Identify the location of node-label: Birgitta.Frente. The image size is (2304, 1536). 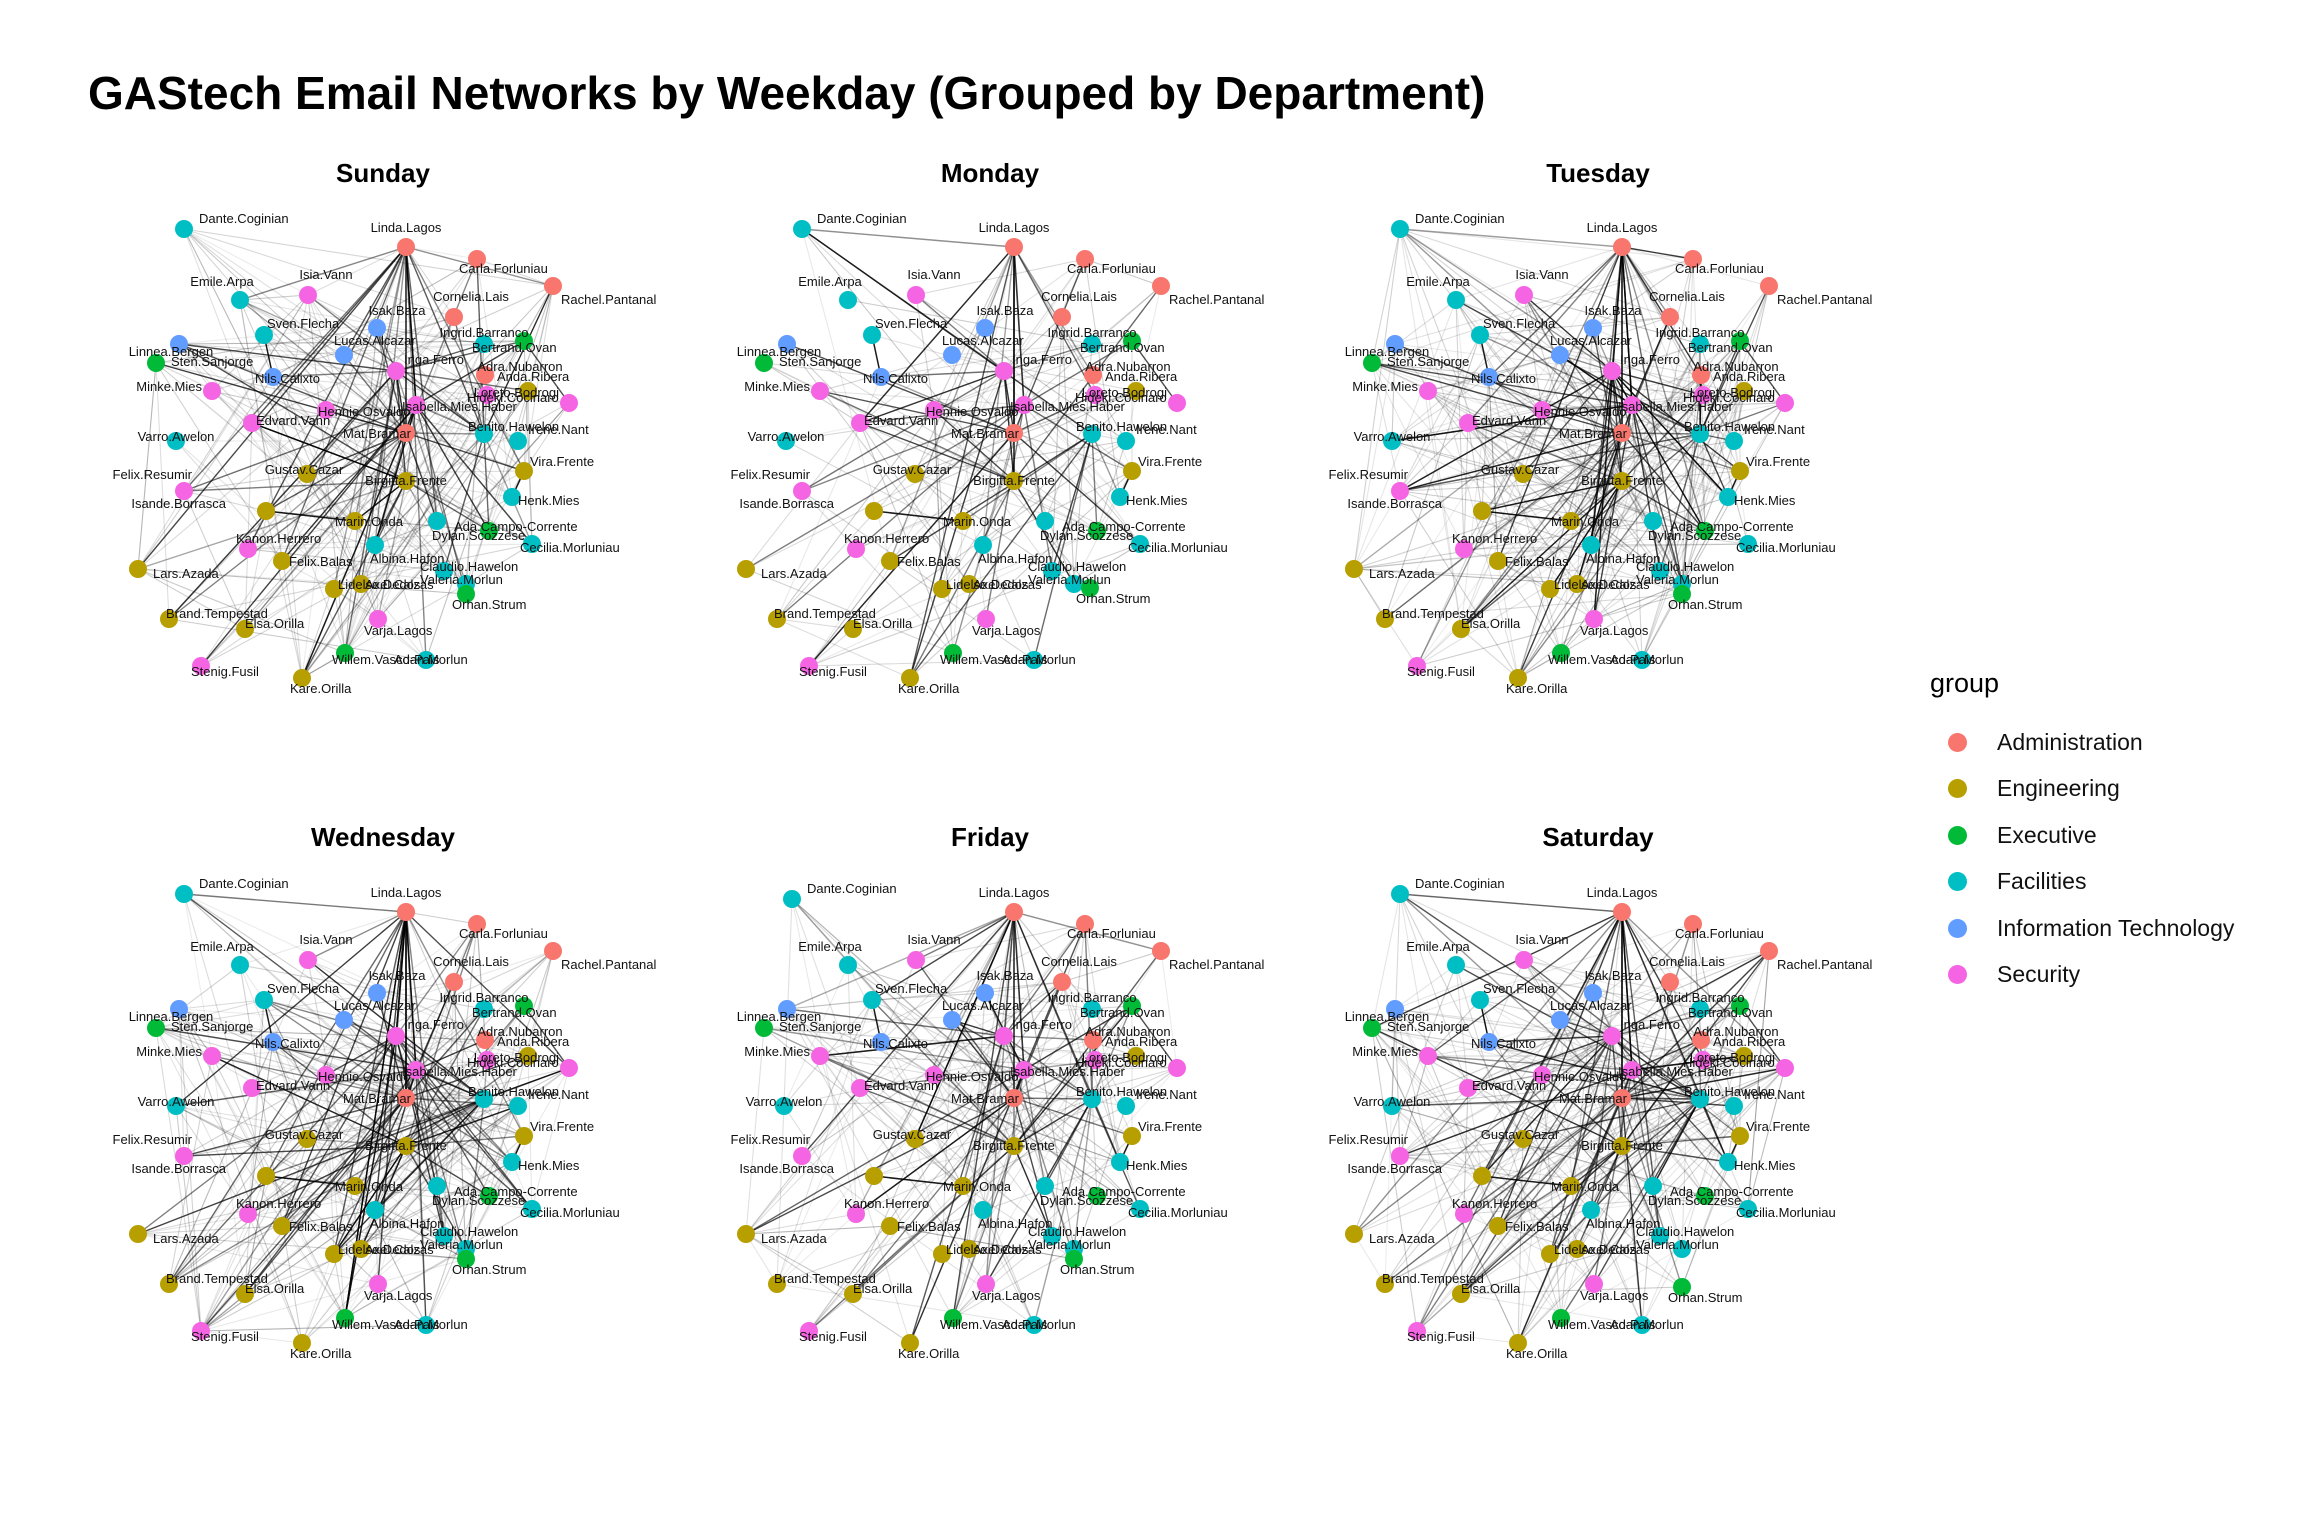
(406, 480).